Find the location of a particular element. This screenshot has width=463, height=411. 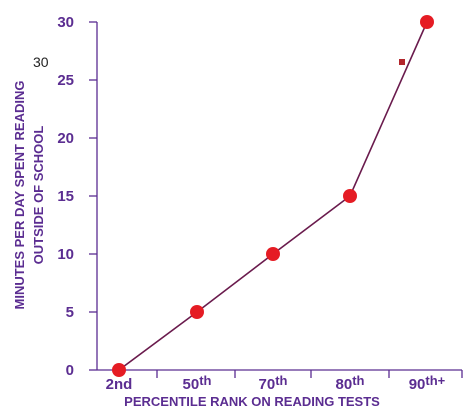

y-tick-label: 10 is located at coordinates (65, 254).